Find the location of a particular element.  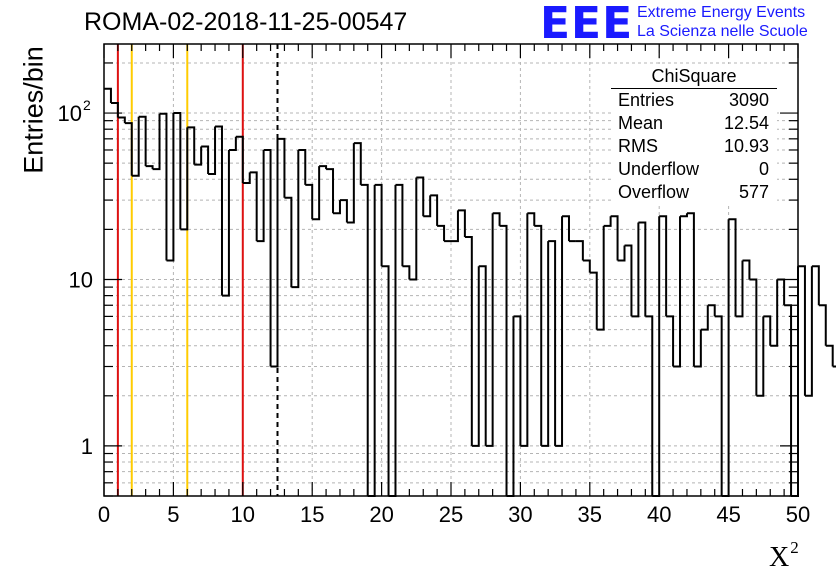

logo-line-2: La Scienza nelle Scuole is located at coordinates (722, 31).